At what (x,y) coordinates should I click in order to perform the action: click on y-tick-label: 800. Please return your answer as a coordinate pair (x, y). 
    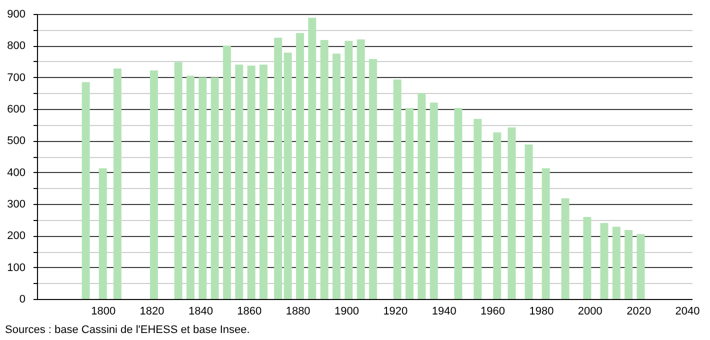
    Looking at the image, I should click on (16, 46).